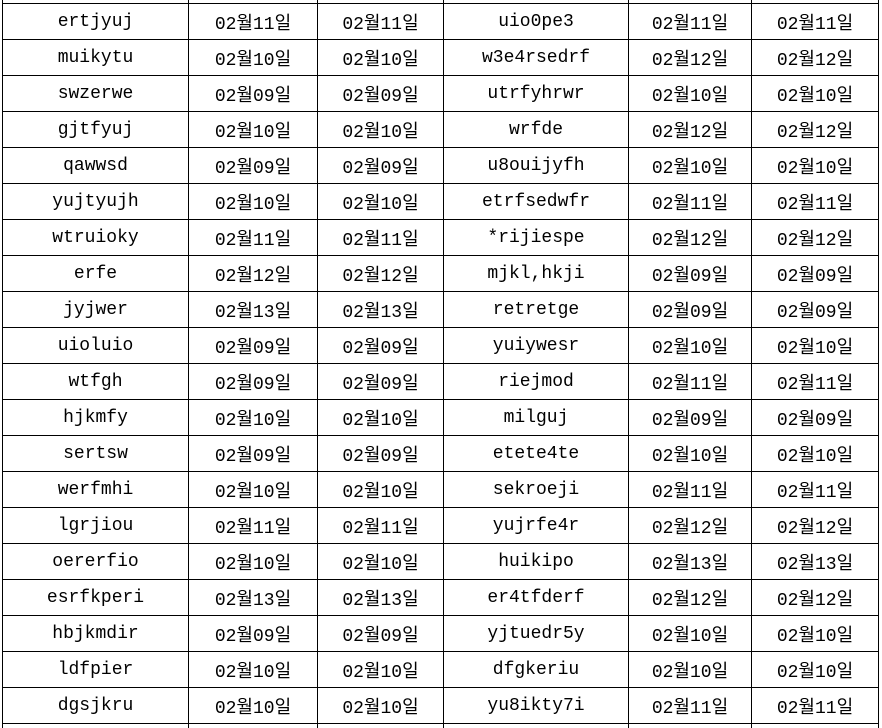 The width and height of the screenshot is (882, 728). What do you see at coordinates (536, 345) in the screenshot?
I see `cell-name-right: yuiywesr` at bounding box center [536, 345].